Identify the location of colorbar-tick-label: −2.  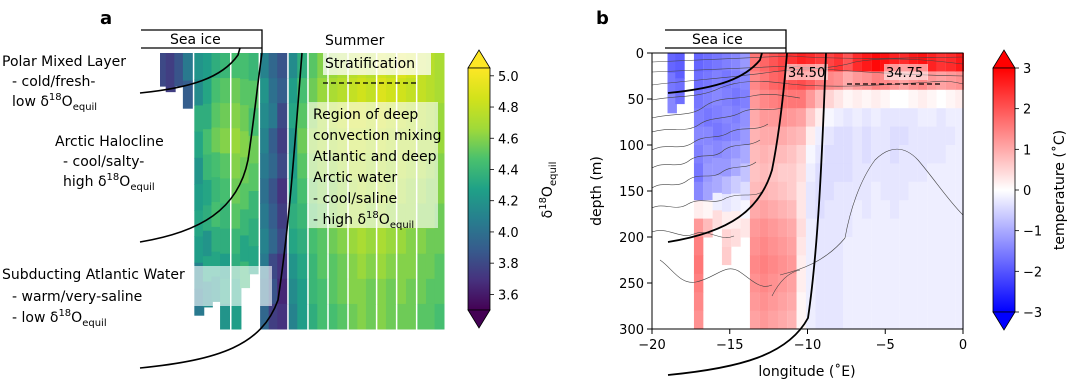
(1032, 272).